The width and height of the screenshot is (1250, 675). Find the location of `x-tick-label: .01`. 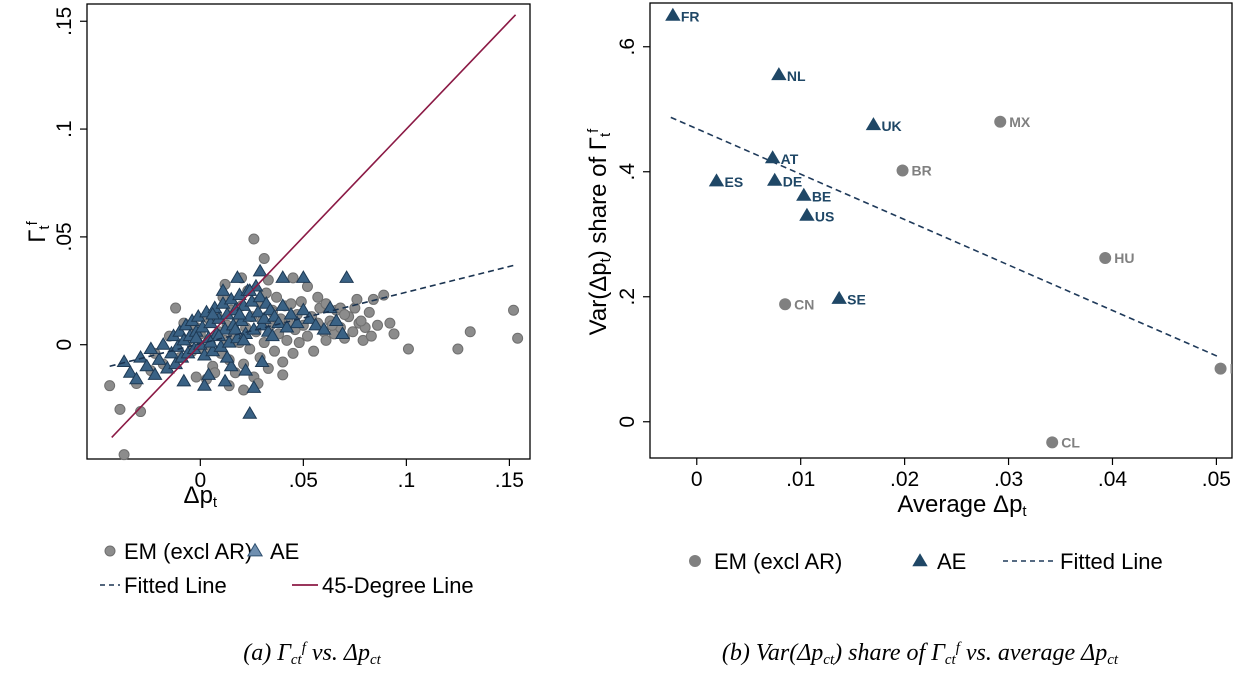

x-tick-label: .01 is located at coordinates (800, 479).